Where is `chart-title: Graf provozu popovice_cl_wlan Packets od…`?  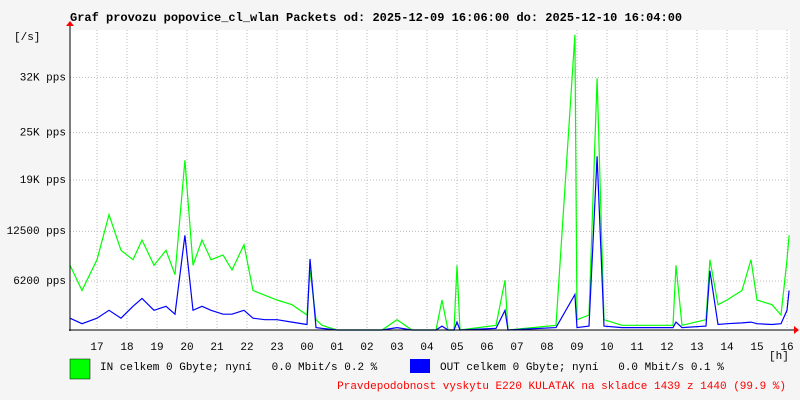 chart-title: Graf provozu popovice_cl_wlan Packets od… is located at coordinates (376, 18).